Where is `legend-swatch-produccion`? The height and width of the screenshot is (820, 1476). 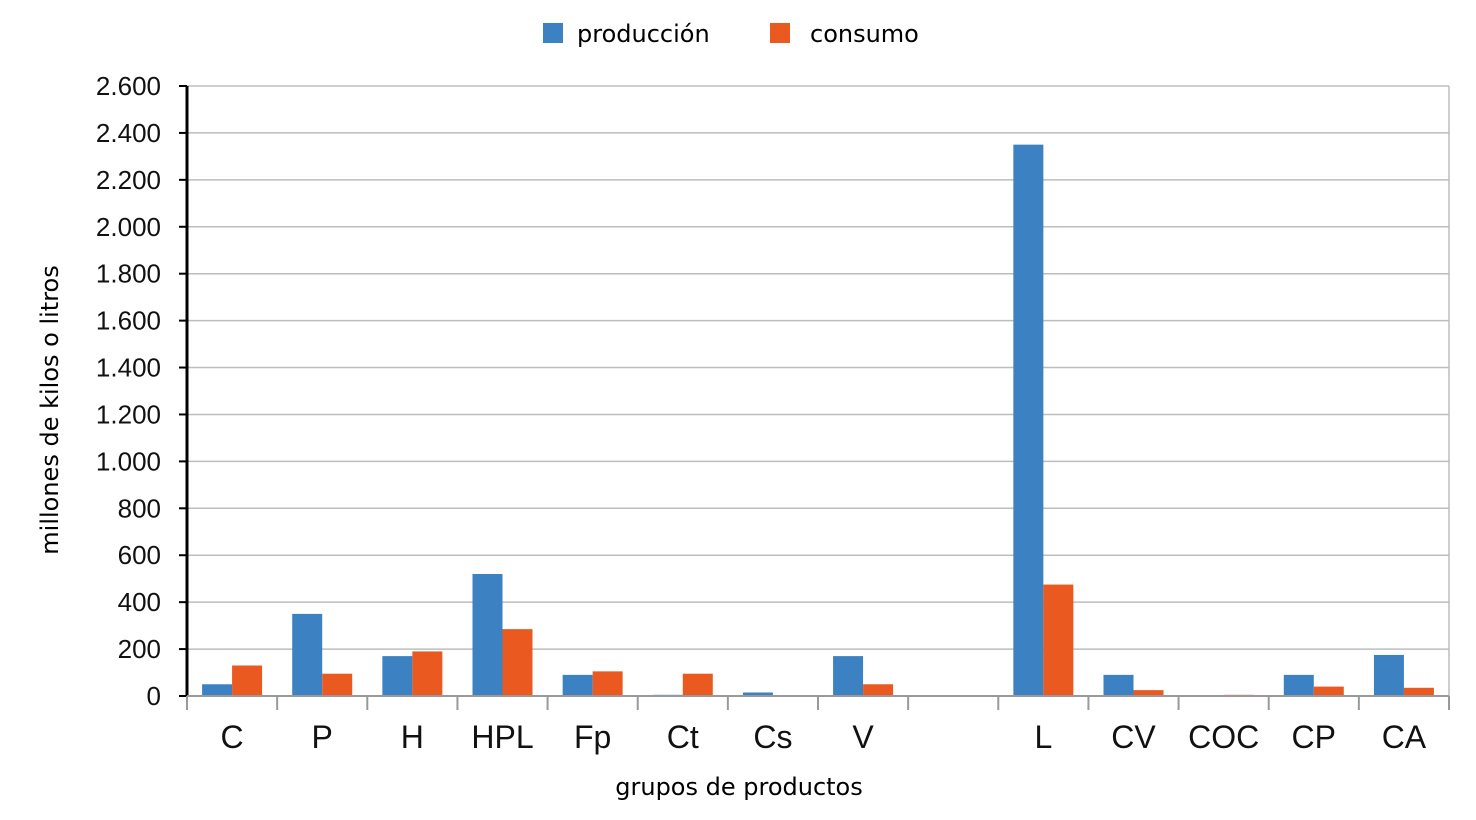
legend-swatch-produccion is located at coordinates (553, 33).